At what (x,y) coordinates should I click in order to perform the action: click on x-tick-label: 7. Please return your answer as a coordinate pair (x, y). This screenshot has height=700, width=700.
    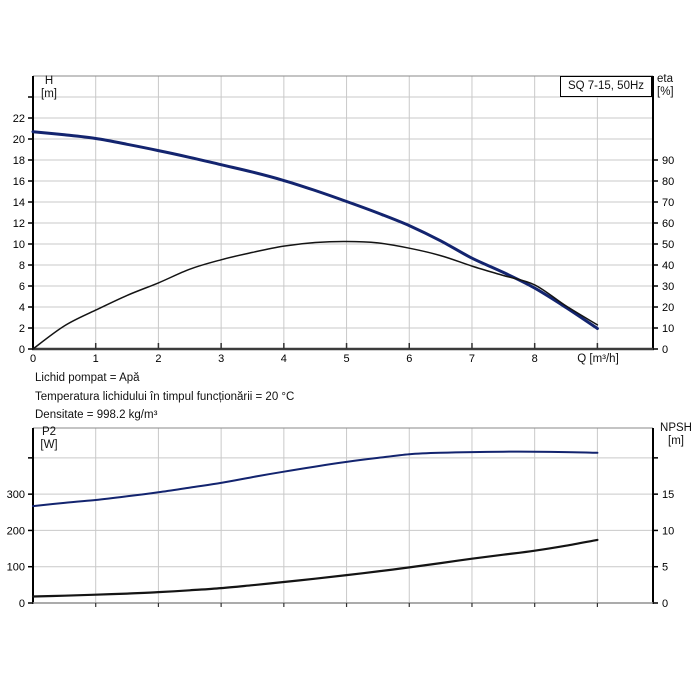
    Looking at the image, I should click on (472, 359).